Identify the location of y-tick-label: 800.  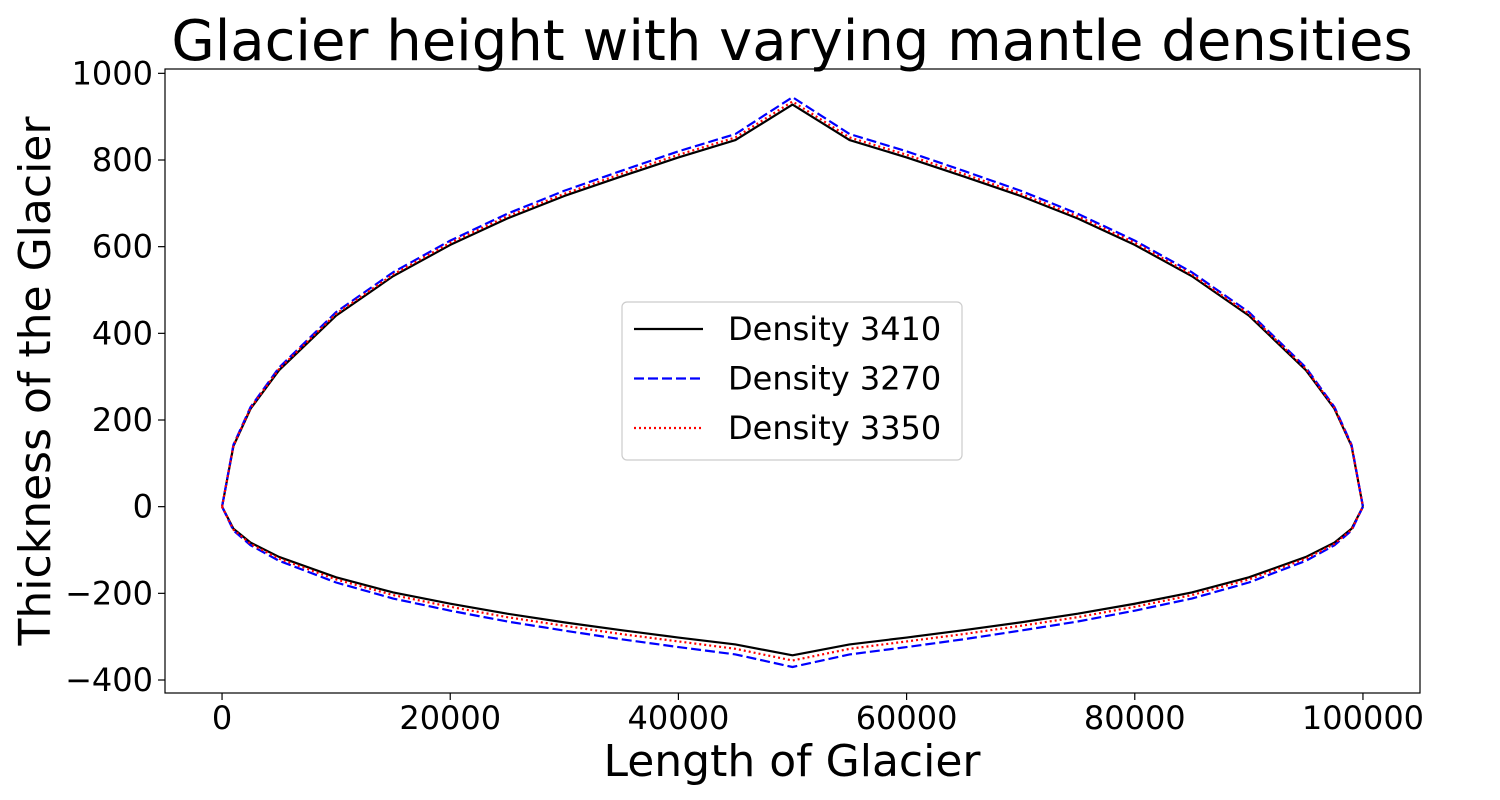
(122, 160).